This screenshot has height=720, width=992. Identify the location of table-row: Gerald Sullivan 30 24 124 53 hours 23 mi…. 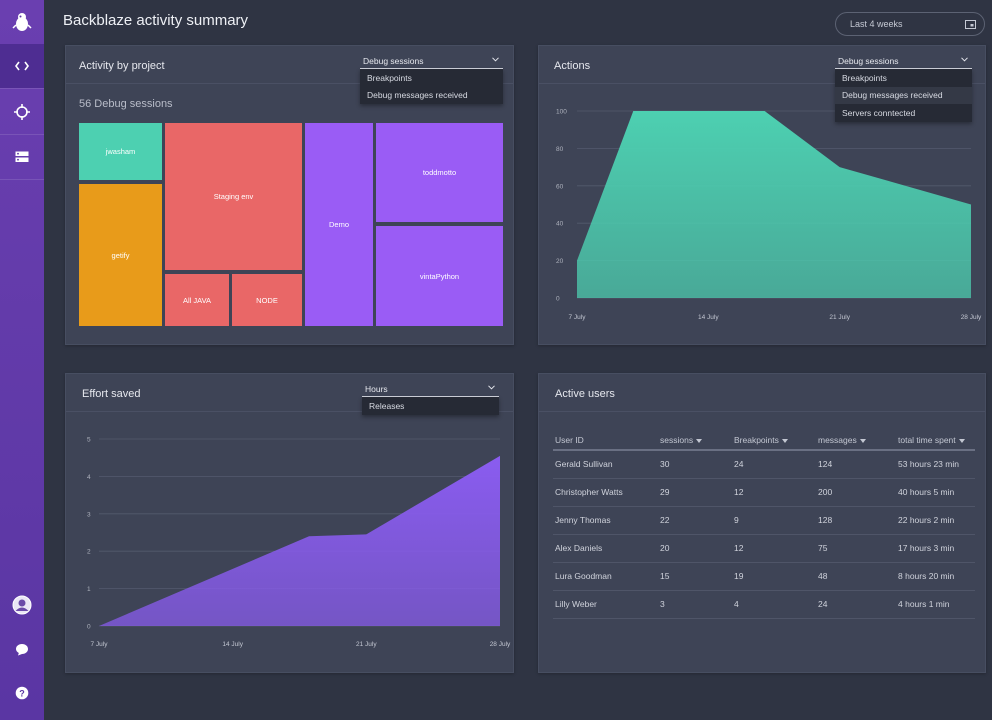
(764, 464).